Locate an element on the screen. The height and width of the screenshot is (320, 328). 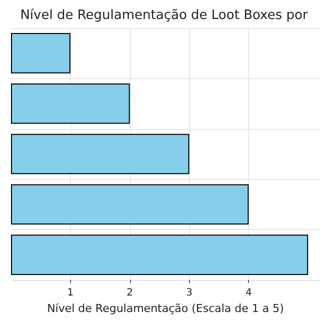
x-tick-label: 1 is located at coordinates (70, 293).